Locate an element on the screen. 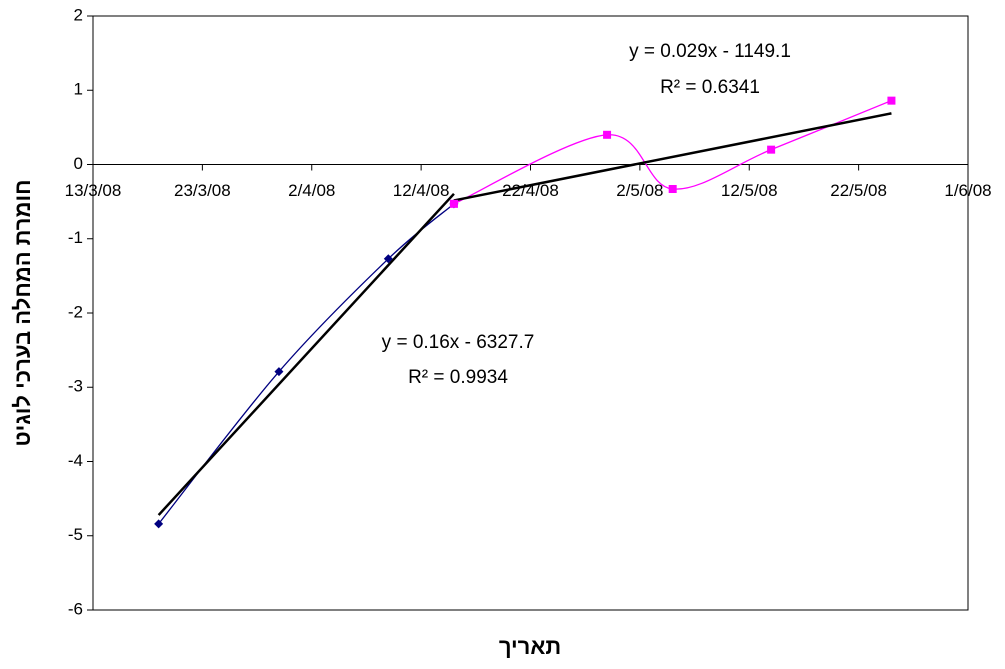 This screenshot has height=669, width=1005. x-tick-label: 1/6/08 is located at coordinates (967, 190).